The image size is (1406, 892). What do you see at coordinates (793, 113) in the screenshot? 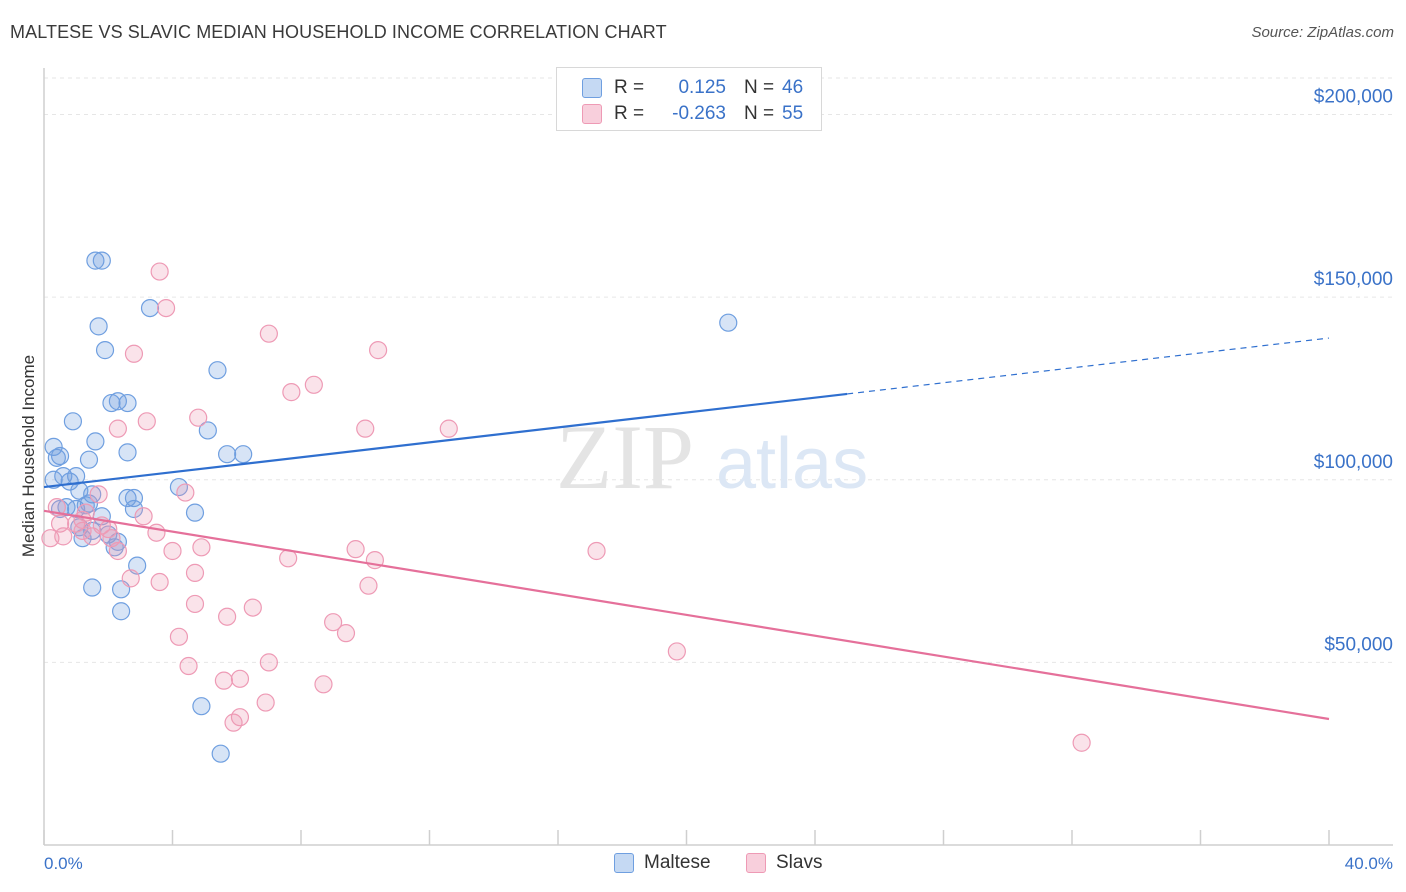
I see `n-value: 55` at bounding box center [793, 113].